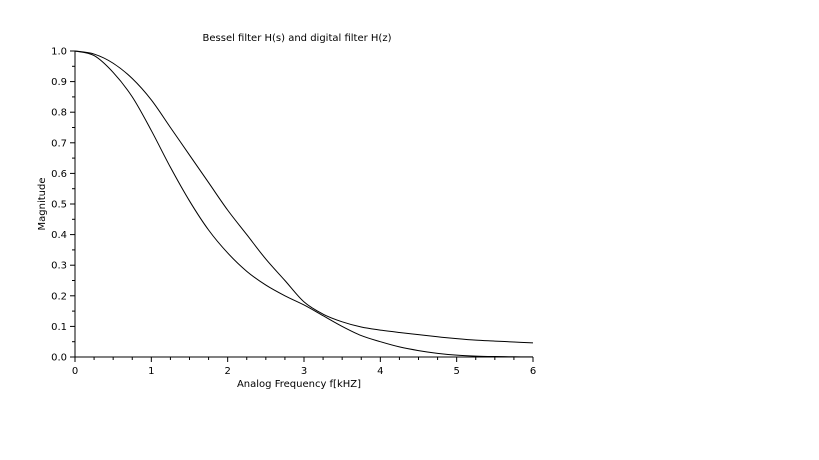 The width and height of the screenshot is (819, 460). Describe the element at coordinates (59, 266) in the screenshot. I see `y-tick-label: 0.3` at that location.